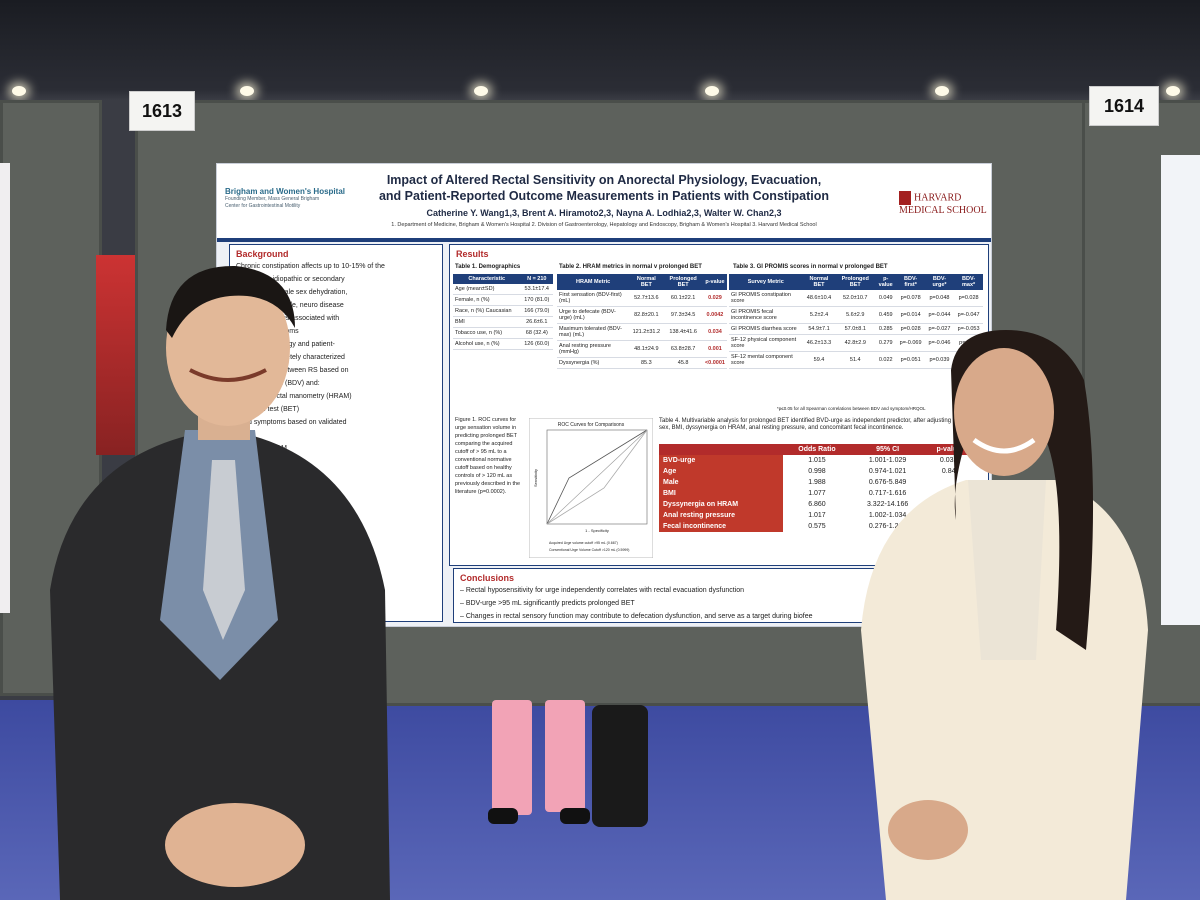 The width and height of the screenshot is (1200, 900). What do you see at coordinates (714, 363) in the screenshot?
I see `table2-cell: <0.0001` at bounding box center [714, 363].